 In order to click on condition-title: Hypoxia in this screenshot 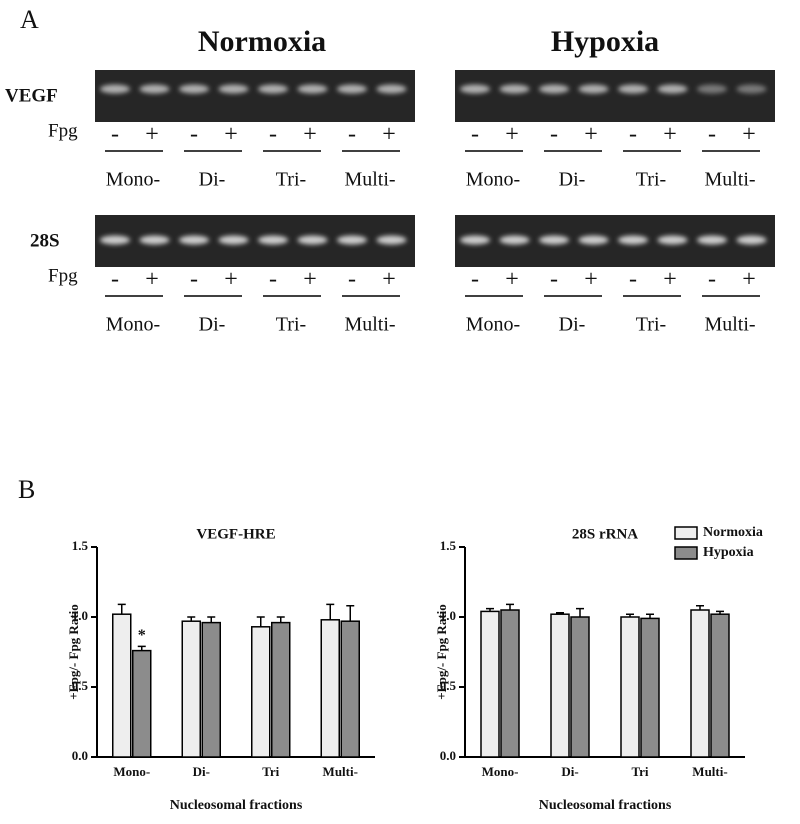, I will do `click(605, 41)`.